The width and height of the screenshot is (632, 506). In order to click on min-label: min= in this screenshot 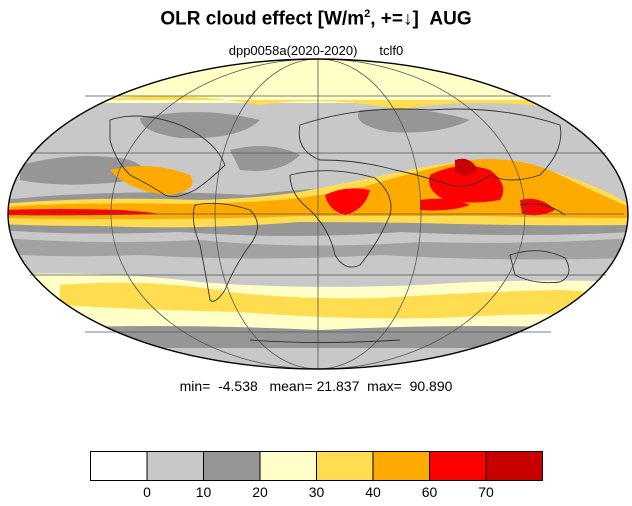, I will do `click(195, 386)`.